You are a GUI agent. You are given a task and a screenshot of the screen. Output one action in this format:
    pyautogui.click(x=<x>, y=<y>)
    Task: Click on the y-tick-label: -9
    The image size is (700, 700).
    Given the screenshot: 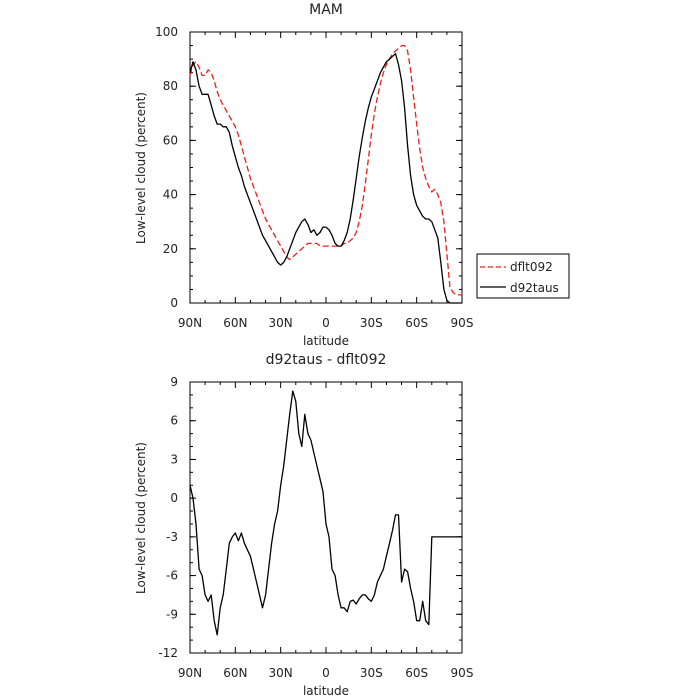 What is the action you would take?
    pyautogui.click(x=172, y=614)
    